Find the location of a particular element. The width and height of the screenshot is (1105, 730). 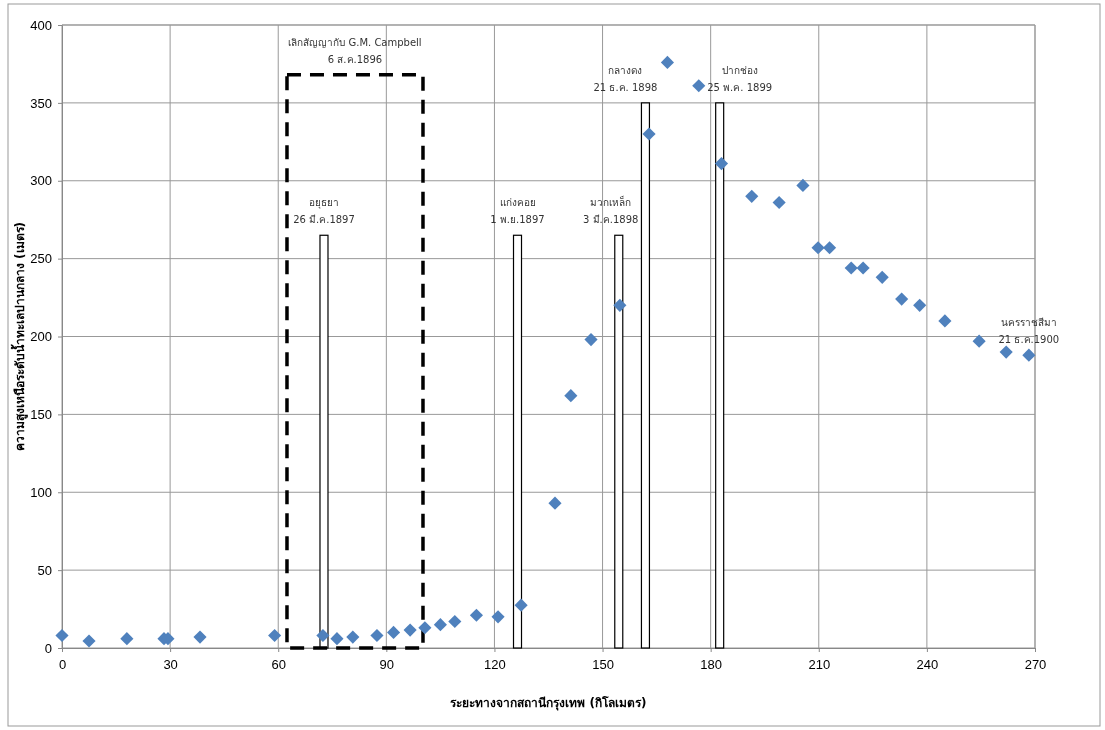

x-tick-label: 60 is located at coordinates (278, 665).